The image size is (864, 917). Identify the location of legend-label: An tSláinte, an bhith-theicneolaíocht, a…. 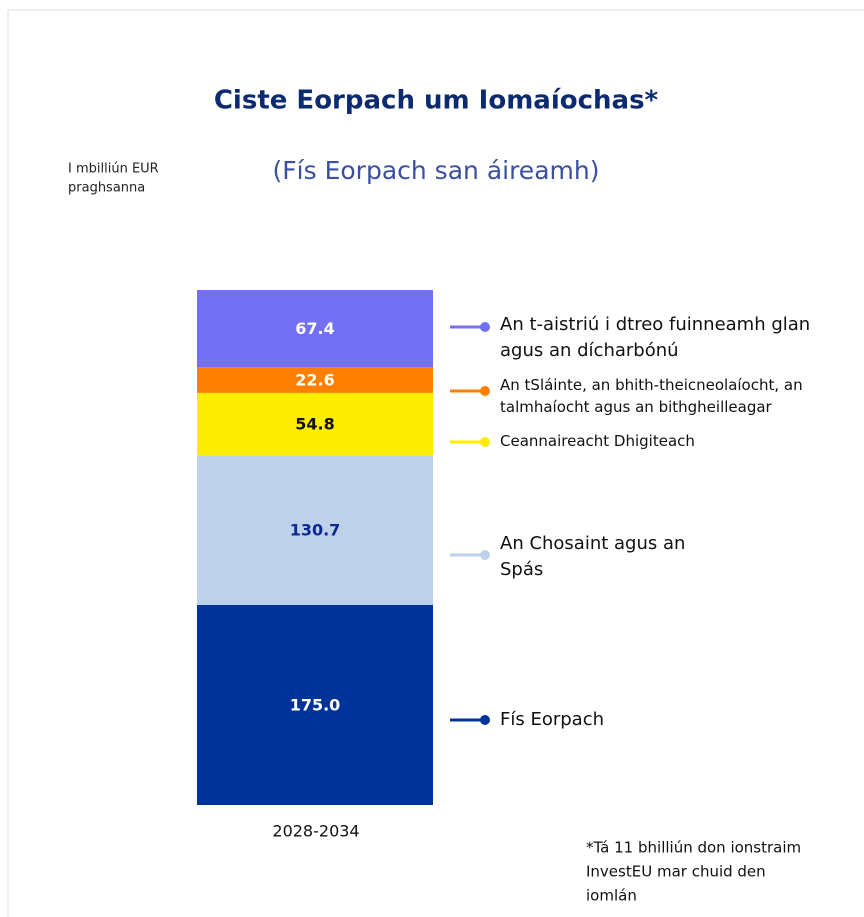
(651, 396).